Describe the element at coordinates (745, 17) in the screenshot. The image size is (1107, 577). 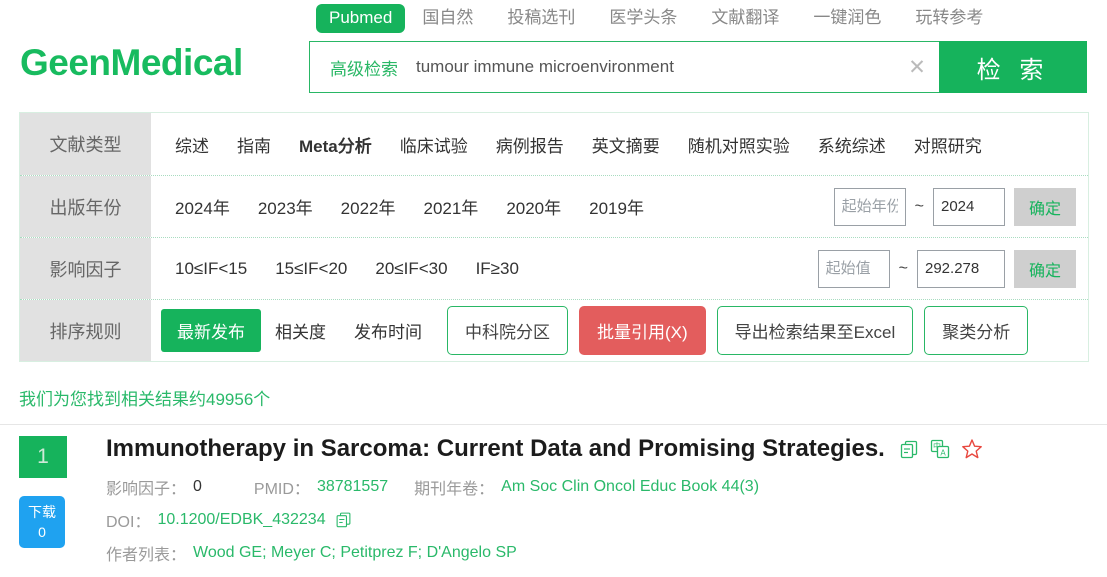
I see `nav-item-literature-translation: 文献翻译` at that location.